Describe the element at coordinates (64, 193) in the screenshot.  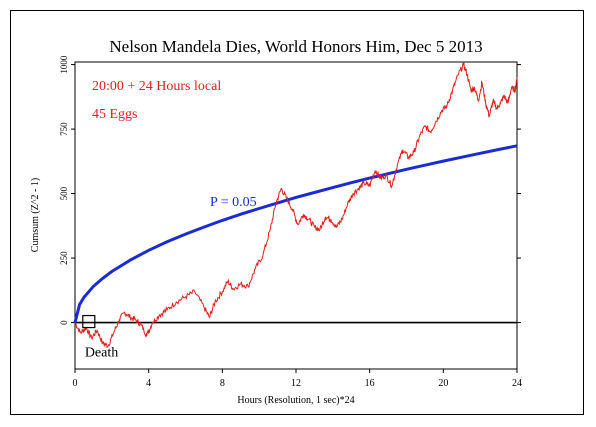
I see `y-tick-label: 500` at that location.